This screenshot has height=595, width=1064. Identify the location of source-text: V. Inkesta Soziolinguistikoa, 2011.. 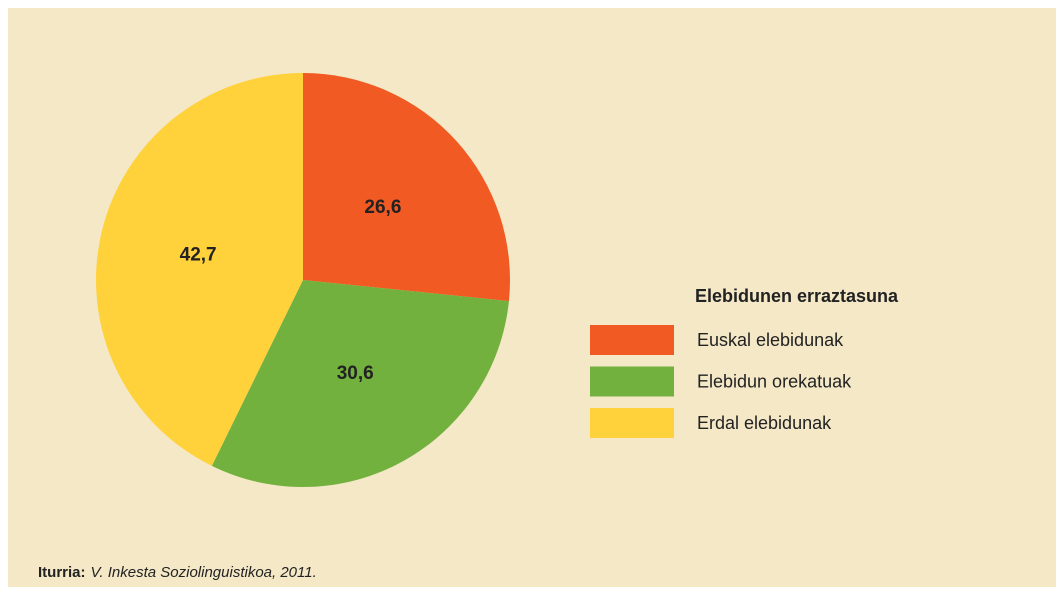
(204, 572).